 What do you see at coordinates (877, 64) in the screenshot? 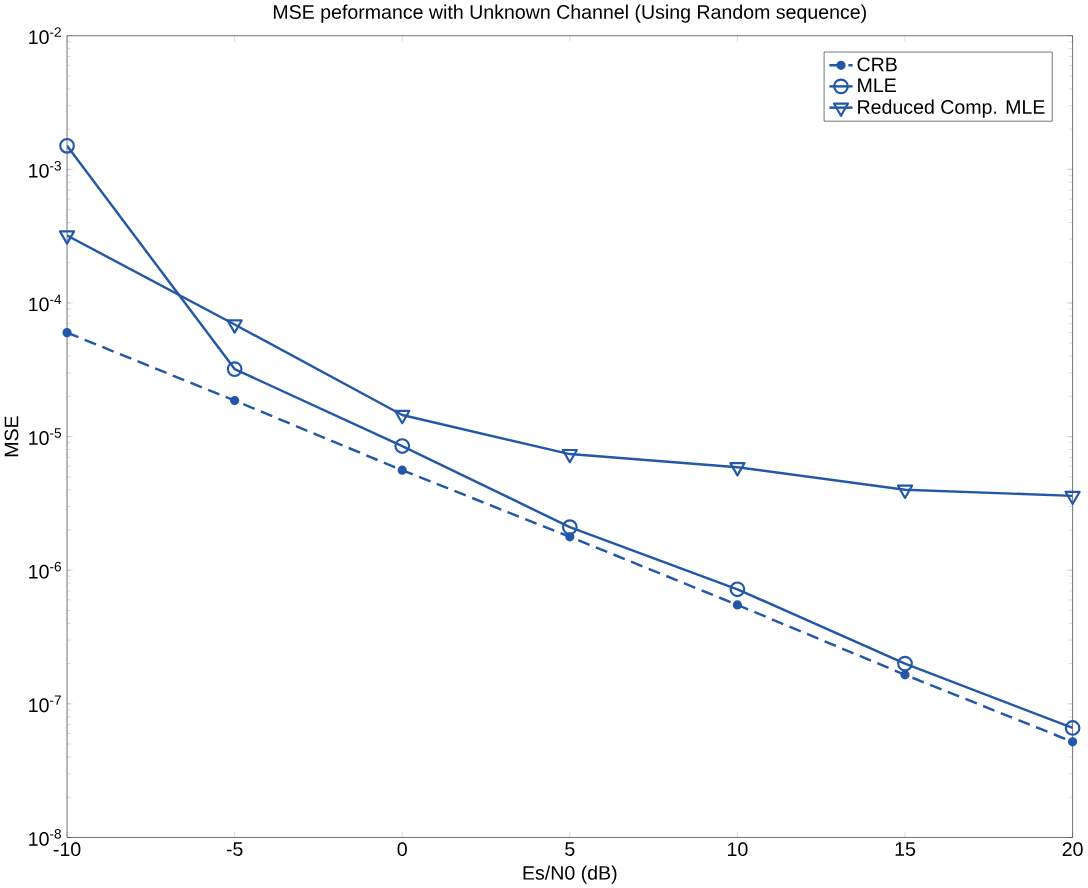
I see `legend-label: CRB` at bounding box center [877, 64].